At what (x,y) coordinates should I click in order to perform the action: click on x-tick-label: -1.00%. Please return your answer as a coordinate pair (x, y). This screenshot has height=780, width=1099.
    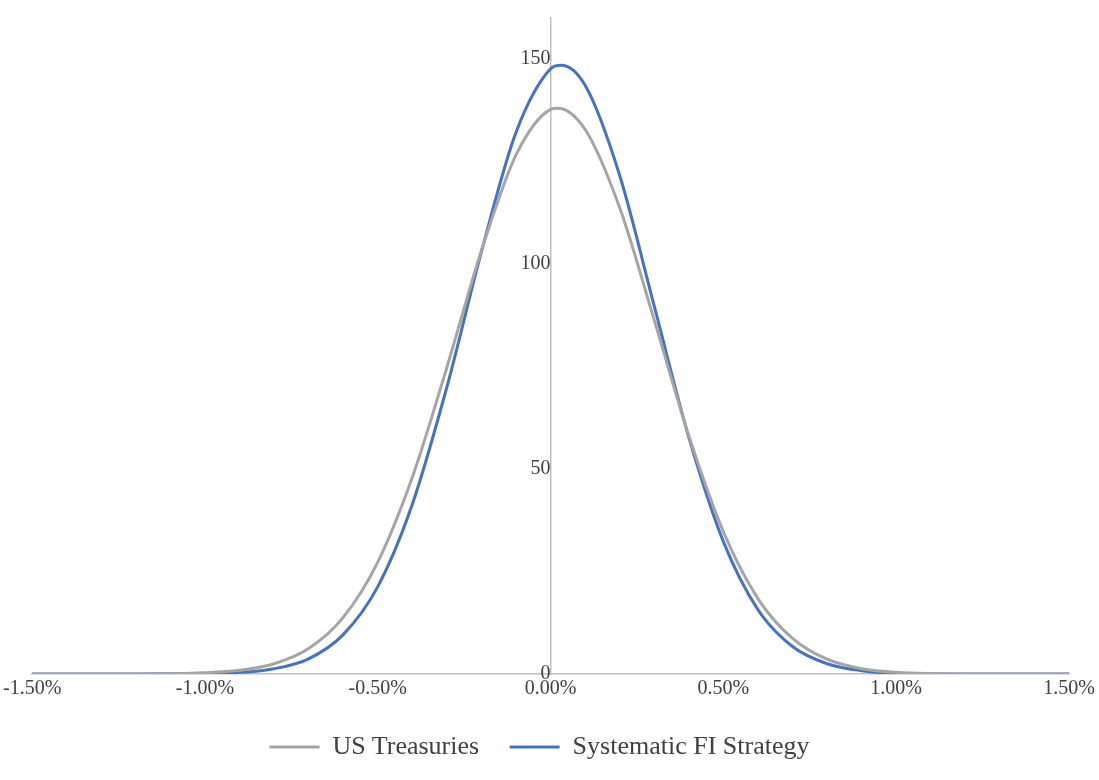
    Looking at the image, I should click on (205, 687).